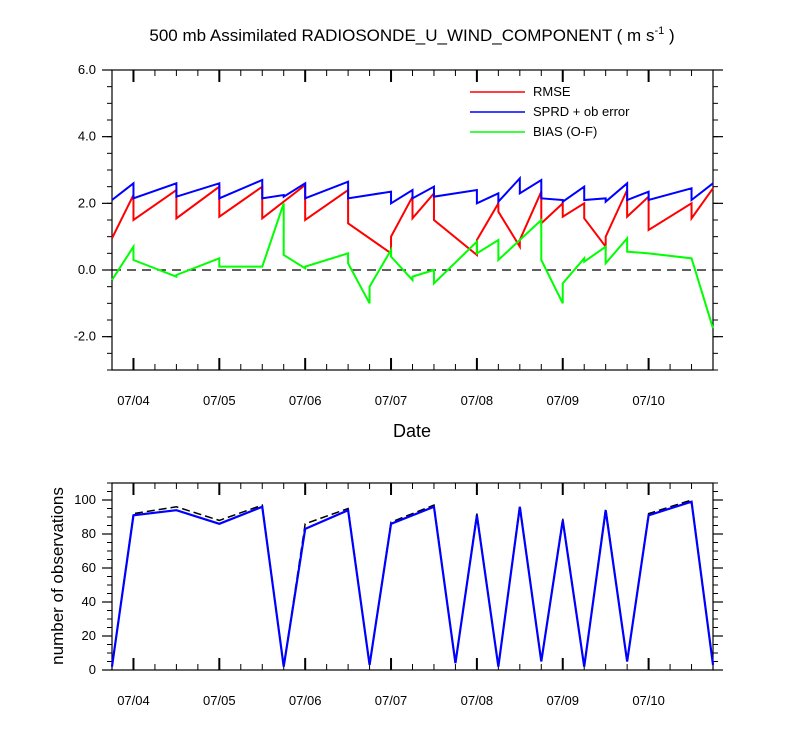 This screenshot has height=755, width=800. Describe the element at coordinates (477, 400) in the screenshot. I see `top-x-tick-label: 07/08` at that location.